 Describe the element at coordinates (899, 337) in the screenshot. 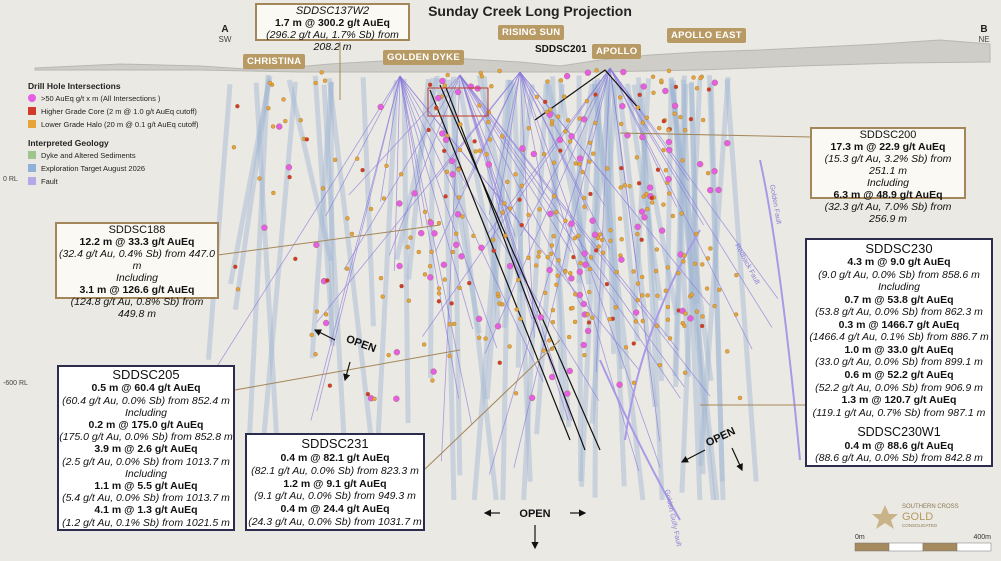

I see `callout-line: (1466.4 g/t Au, 0.1% Sb) from 886.7 m` at that location.